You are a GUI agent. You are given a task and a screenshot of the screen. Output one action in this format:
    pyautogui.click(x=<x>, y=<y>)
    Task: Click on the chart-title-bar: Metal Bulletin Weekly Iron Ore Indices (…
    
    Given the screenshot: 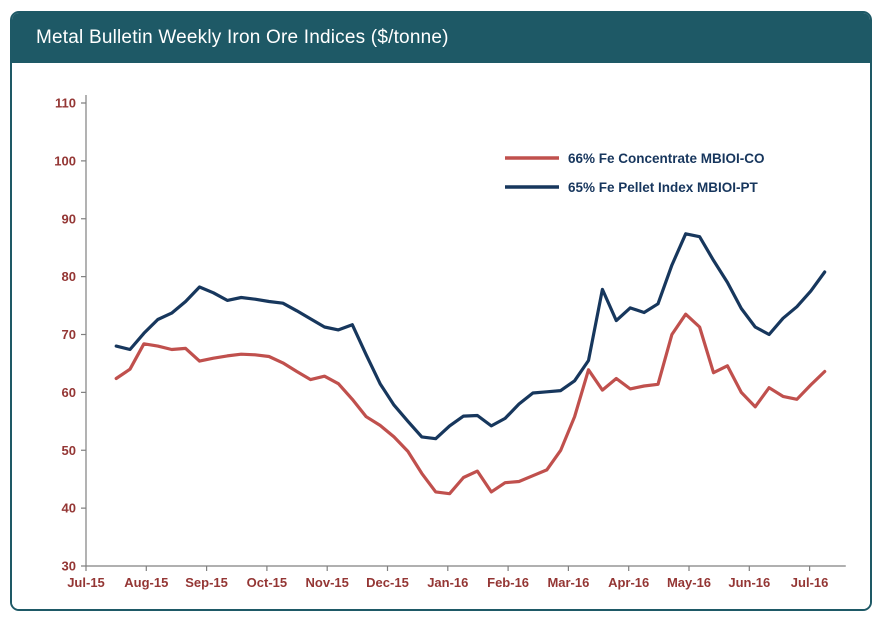 What is the action you would take?
    pyautogui.click(x=441, y=38)
    